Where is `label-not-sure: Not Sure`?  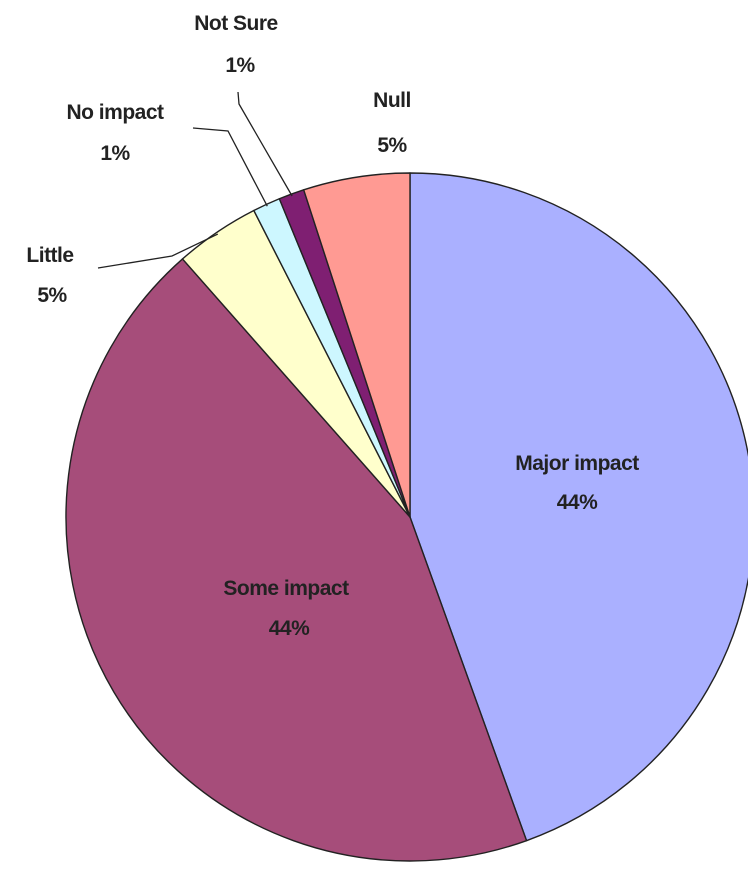 label-not-sure: Not Sure is located at coordinates (236, 23).